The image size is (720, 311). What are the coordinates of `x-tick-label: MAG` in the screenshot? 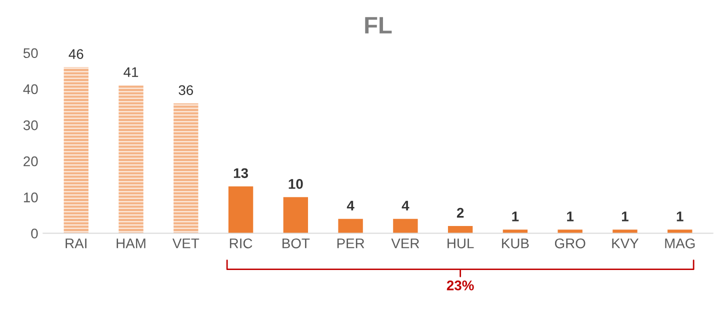 It's located at (680, 243).